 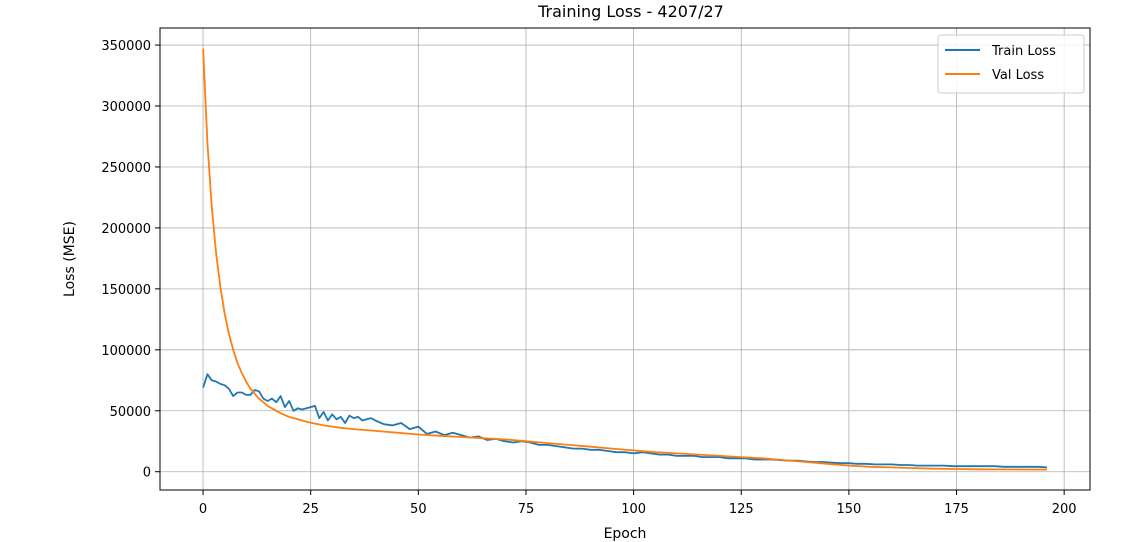 I want to click on legend-label-val-loss: Val Loss, so click(x=1018, y=75).